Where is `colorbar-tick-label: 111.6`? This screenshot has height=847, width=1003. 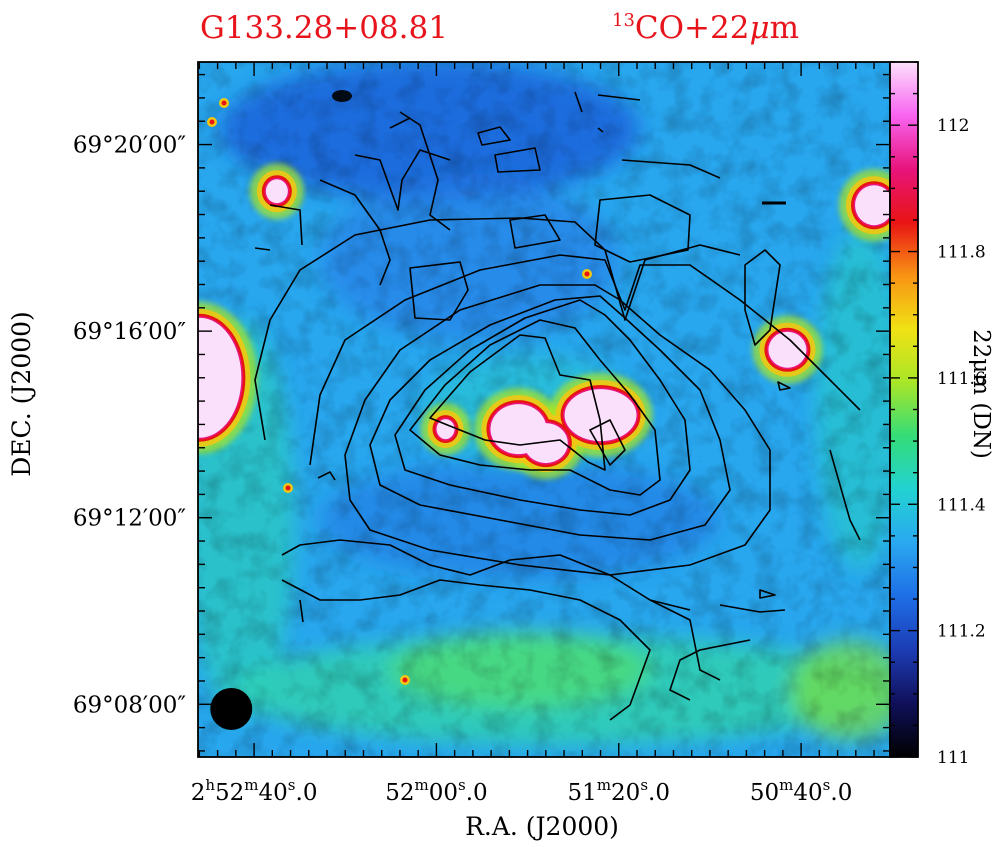 colorbar-tick-label: 111.6 is located at coordinates (961, 379).